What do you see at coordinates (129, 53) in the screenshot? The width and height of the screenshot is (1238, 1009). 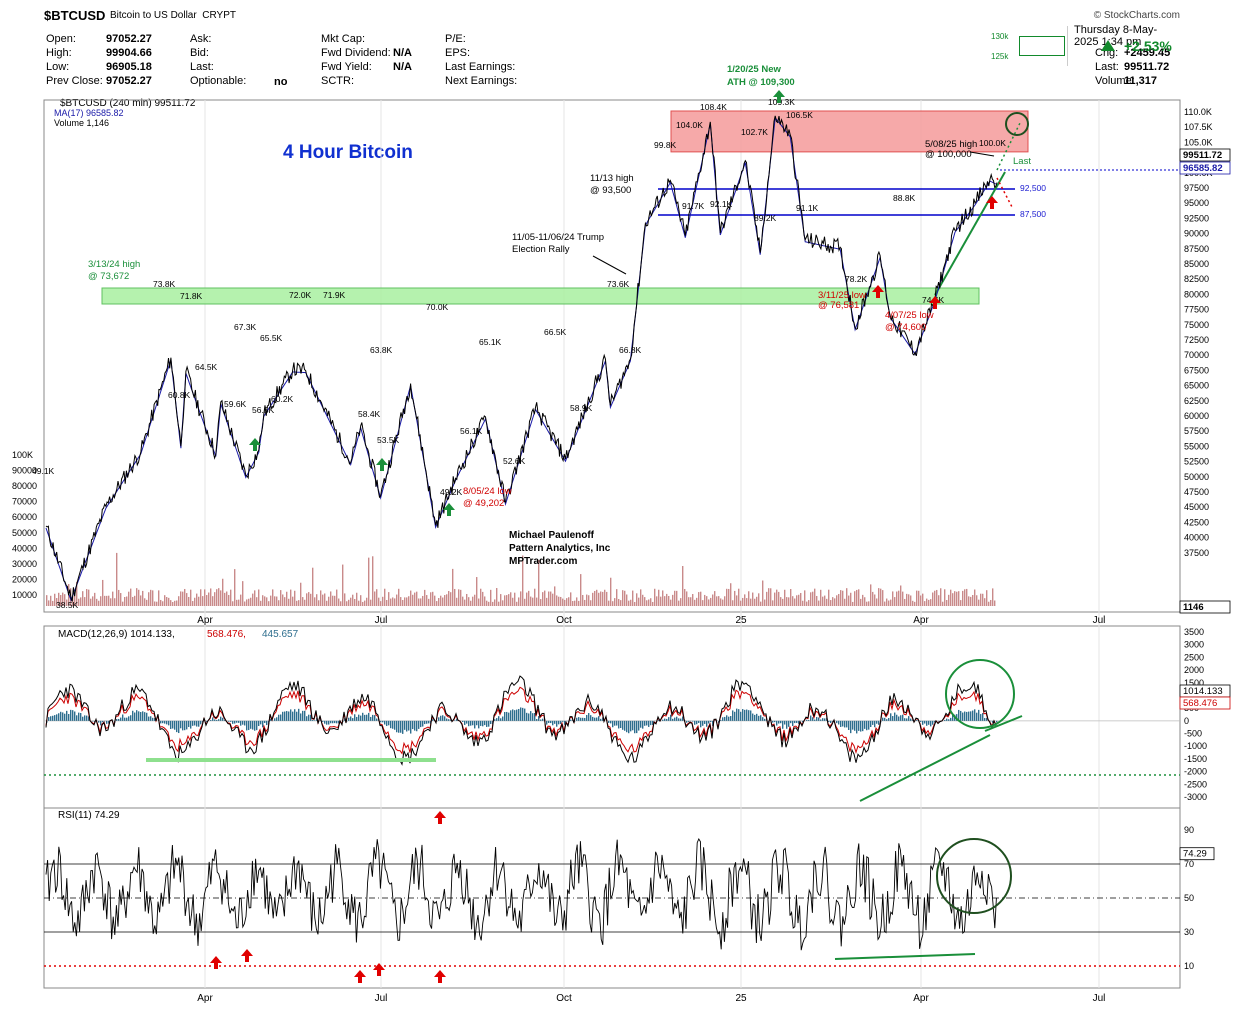 I see `quote-value: 99904.66` at bounding box center [129, 53].